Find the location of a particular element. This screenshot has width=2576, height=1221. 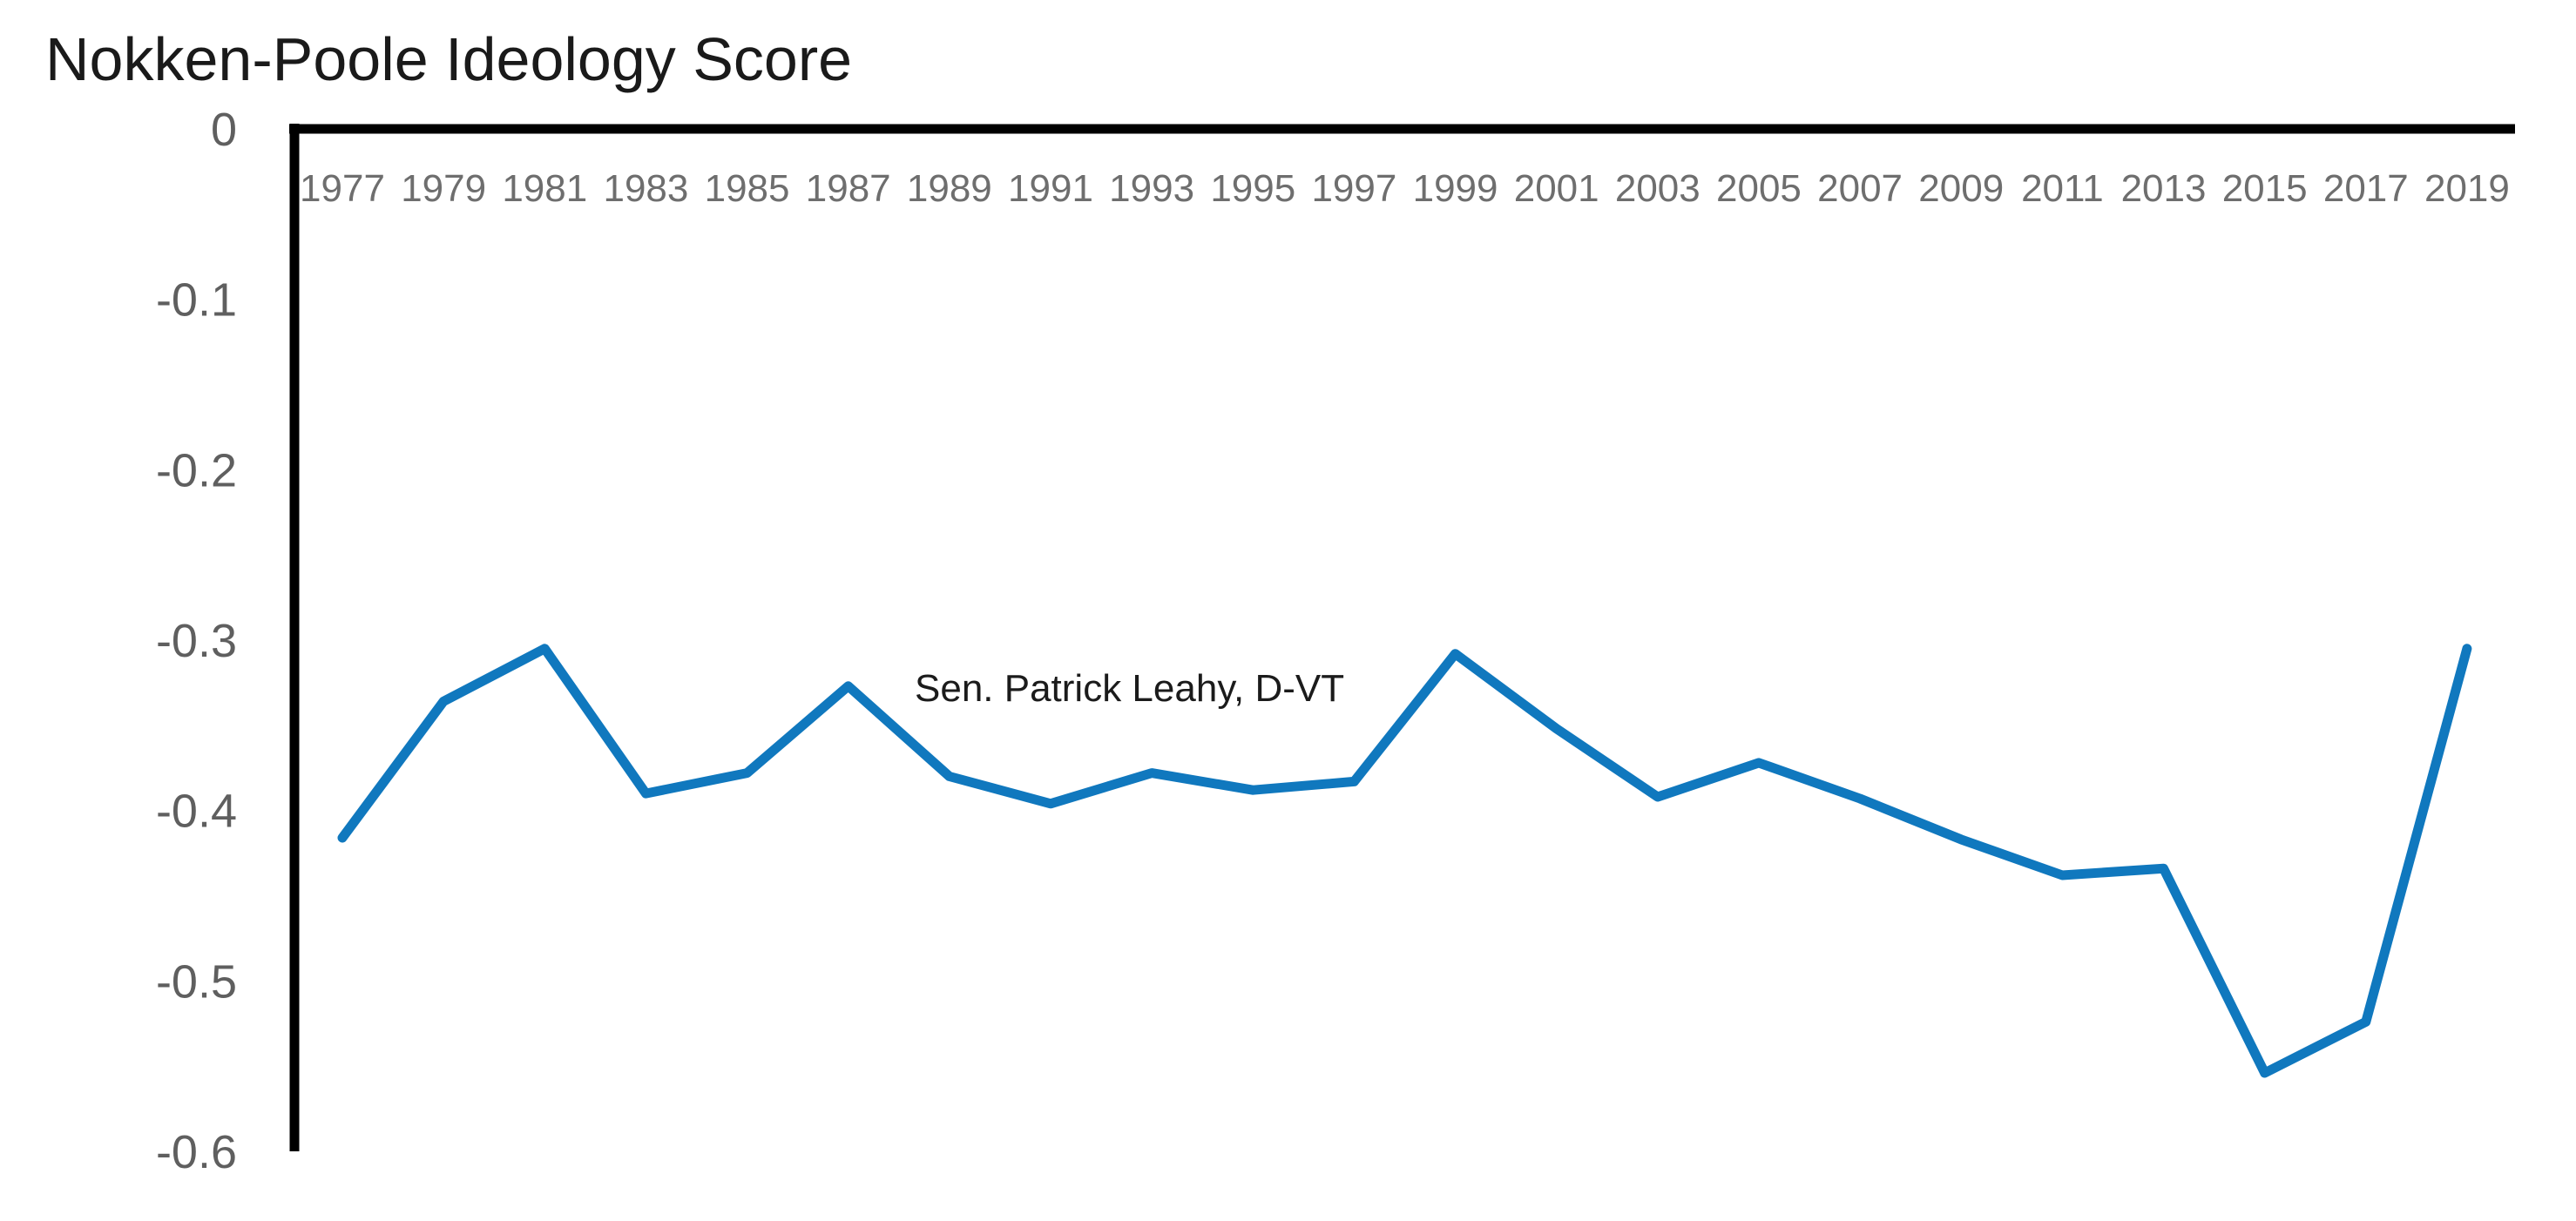

x-tick-label: 2017 is located at coordinates (2366, 188).